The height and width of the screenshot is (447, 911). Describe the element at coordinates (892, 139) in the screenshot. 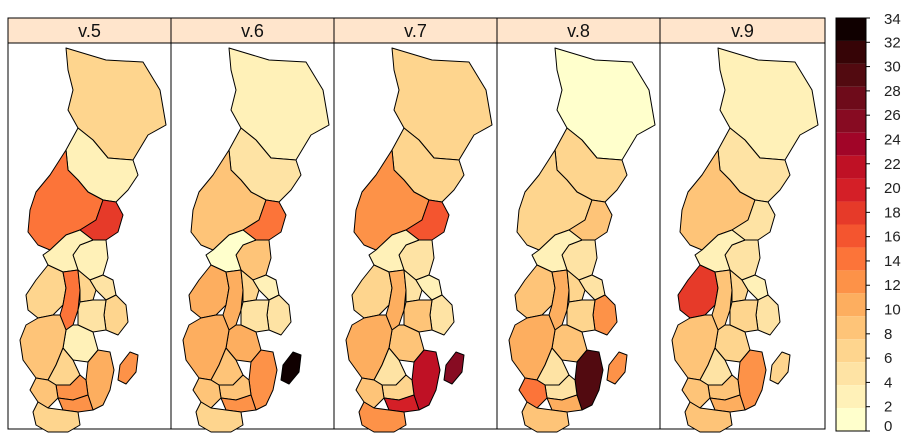

I see `legend-tick-label: 24` at that location.